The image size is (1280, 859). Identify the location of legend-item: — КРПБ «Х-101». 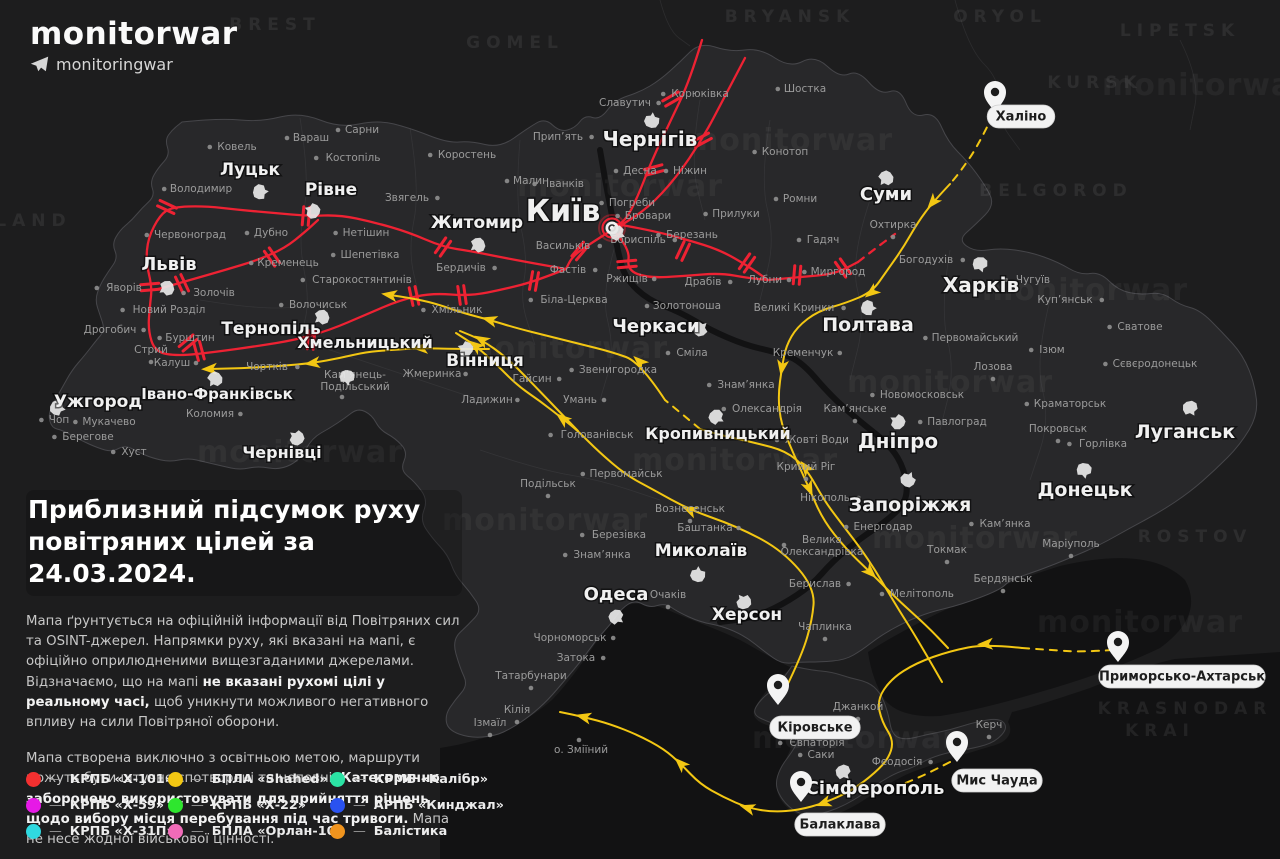
(99, 779).